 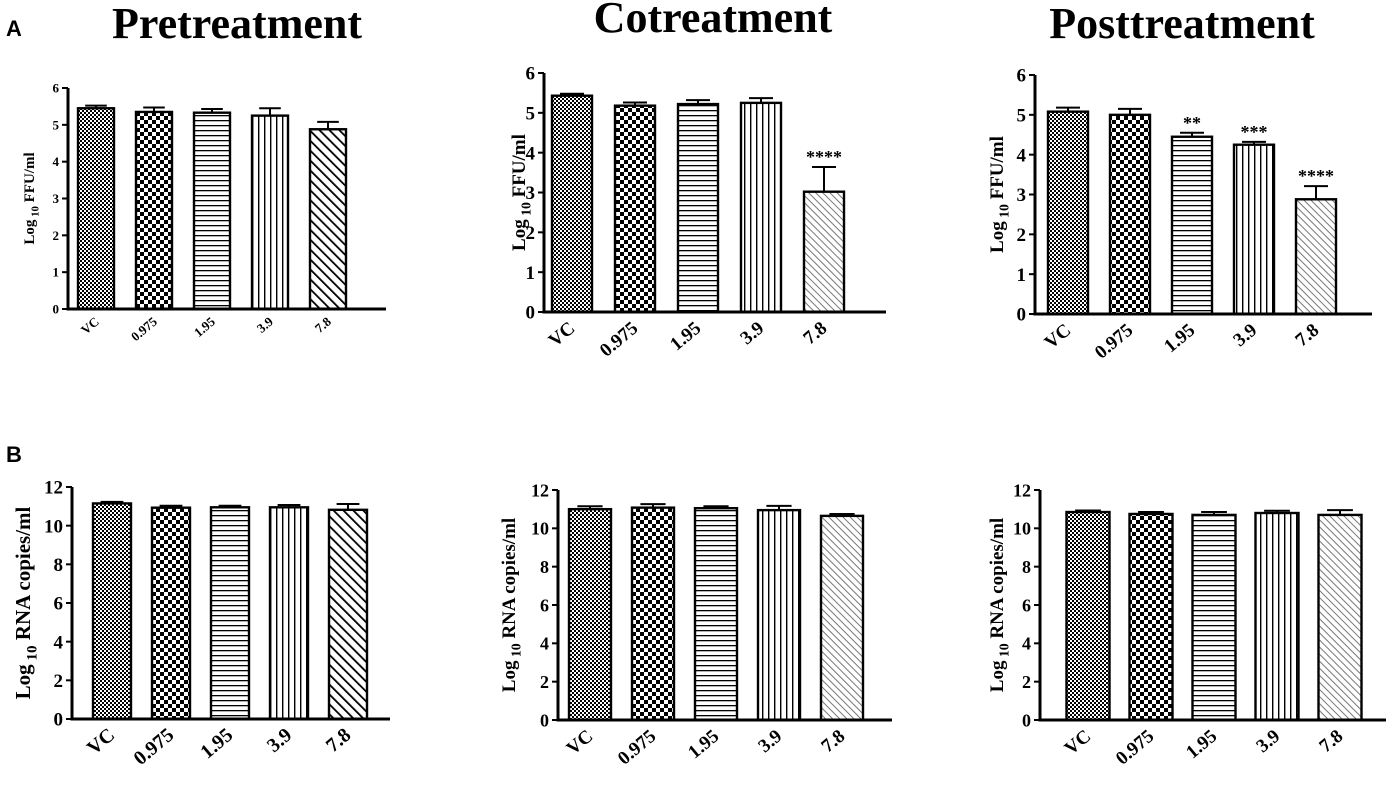 I want to click on x-tick-label-pre-ffu-0: VC, so click(x=90, y=326).